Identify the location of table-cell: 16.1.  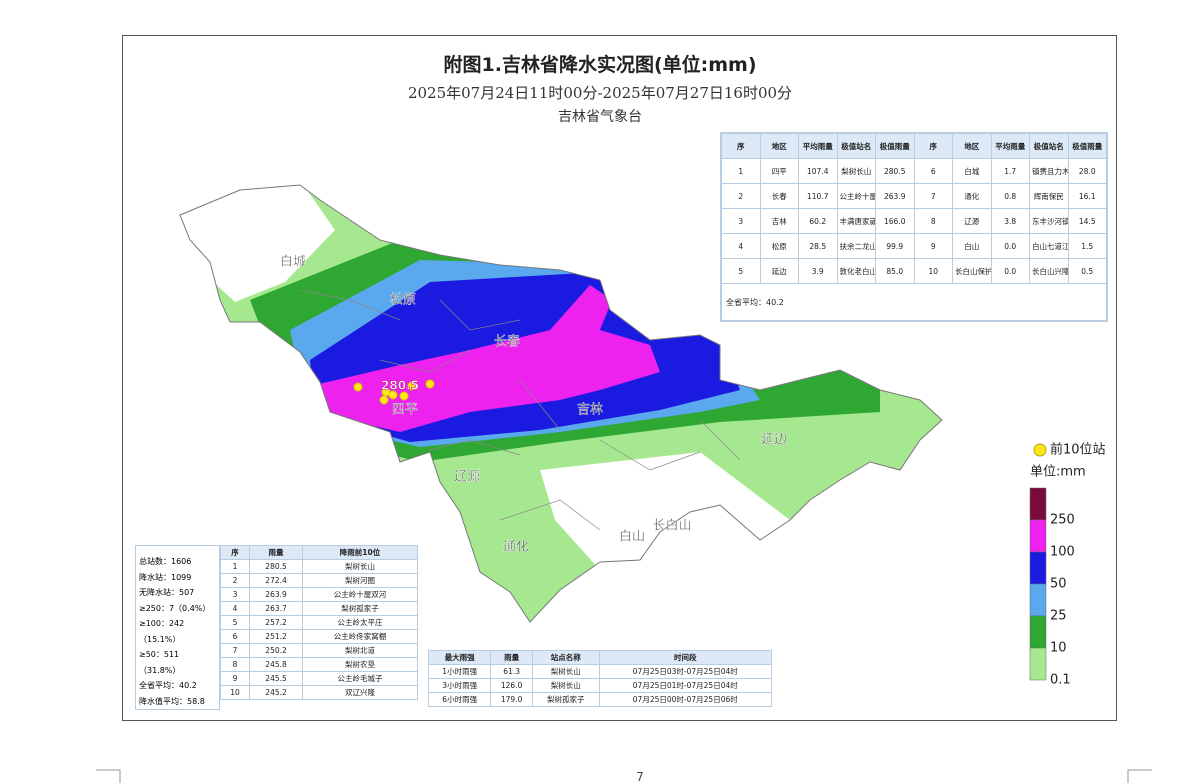
(1087, 196).